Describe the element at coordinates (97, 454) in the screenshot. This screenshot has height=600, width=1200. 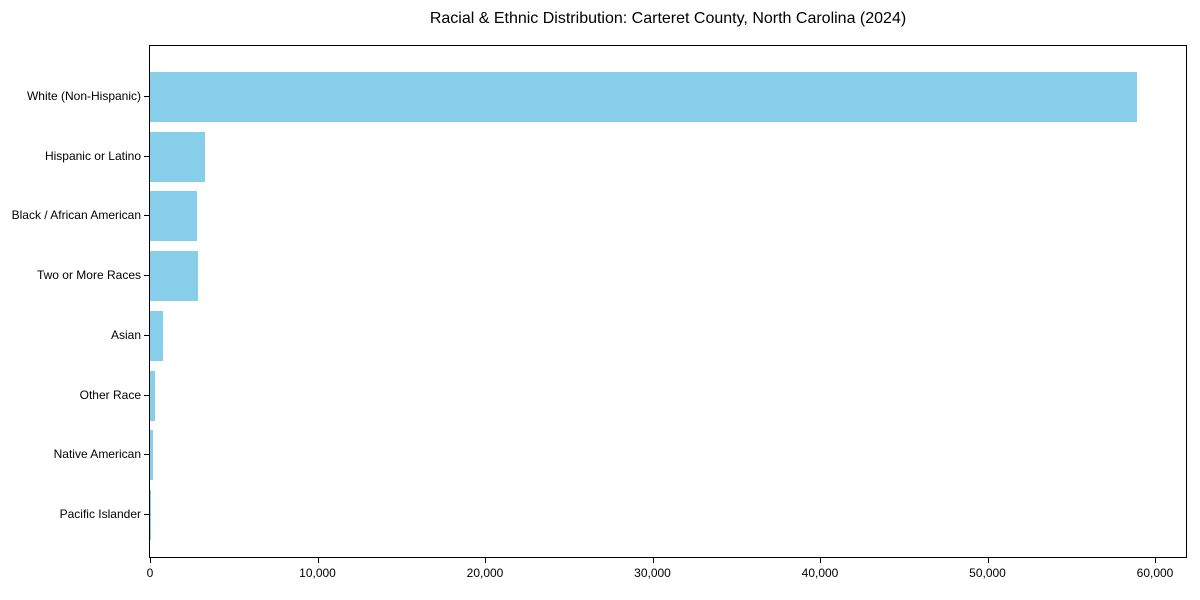
I see `category-label: Native American` at that location.